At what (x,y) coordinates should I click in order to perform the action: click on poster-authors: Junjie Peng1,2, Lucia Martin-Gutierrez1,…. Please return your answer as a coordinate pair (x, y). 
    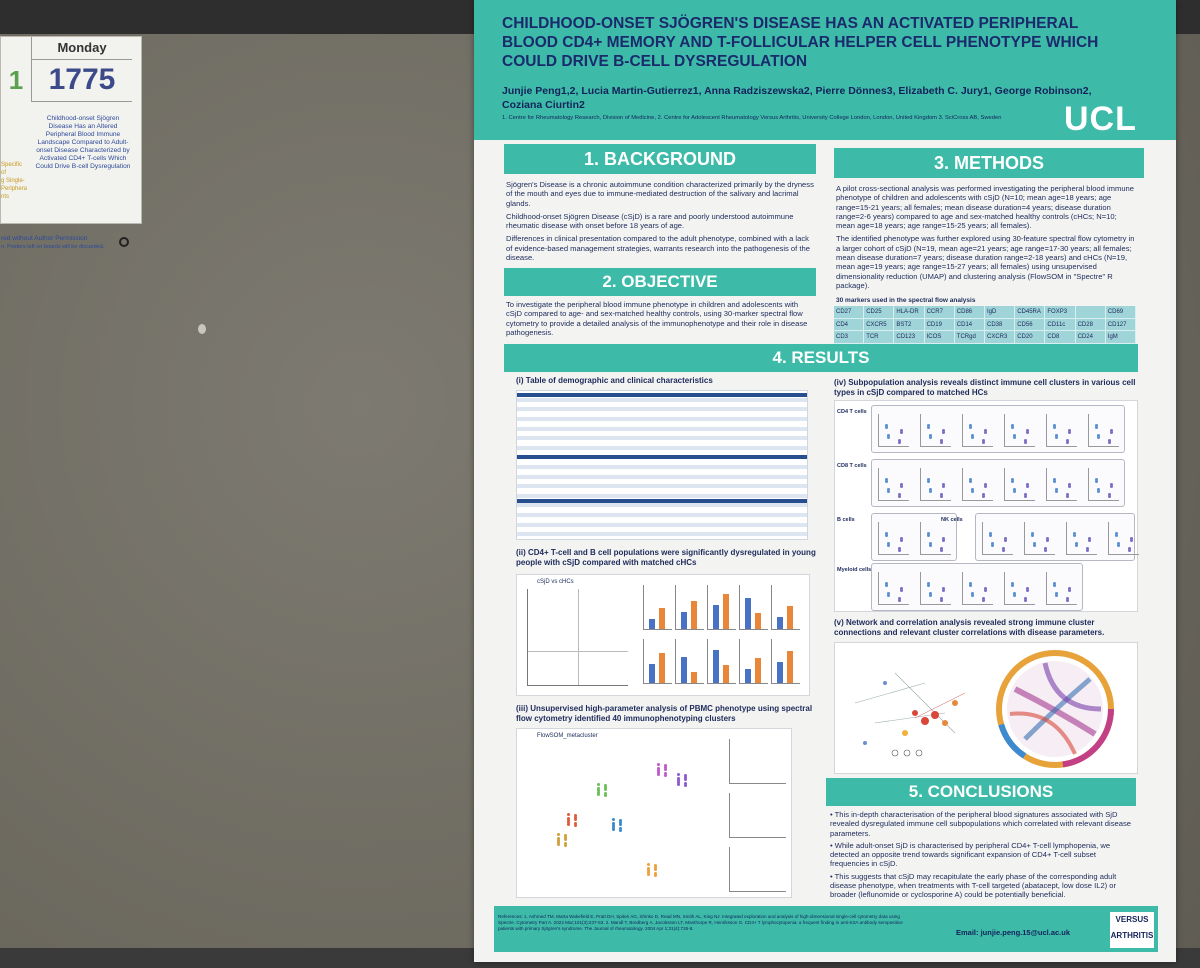
    Looking at the image, I should click on (797, 98).